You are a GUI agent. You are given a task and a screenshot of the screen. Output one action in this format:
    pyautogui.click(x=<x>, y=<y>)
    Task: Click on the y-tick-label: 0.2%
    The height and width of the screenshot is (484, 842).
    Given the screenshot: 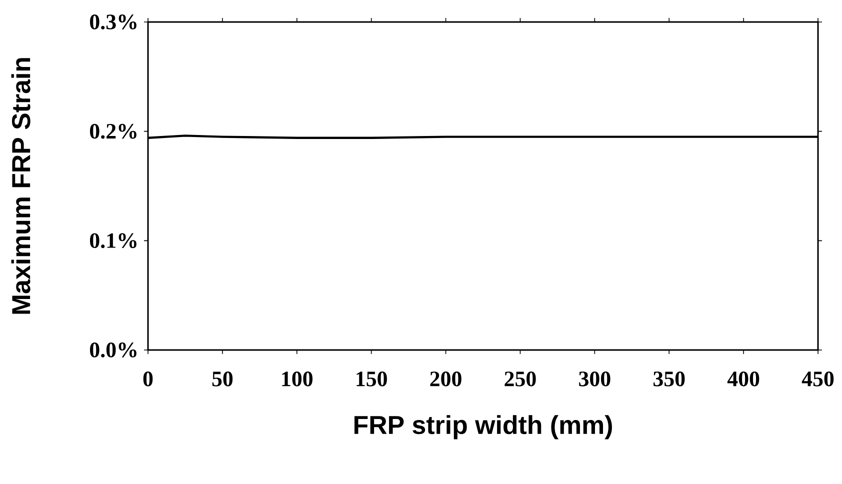 What is the action you would take?
    pyautogui.click(x=113, y=131)
    